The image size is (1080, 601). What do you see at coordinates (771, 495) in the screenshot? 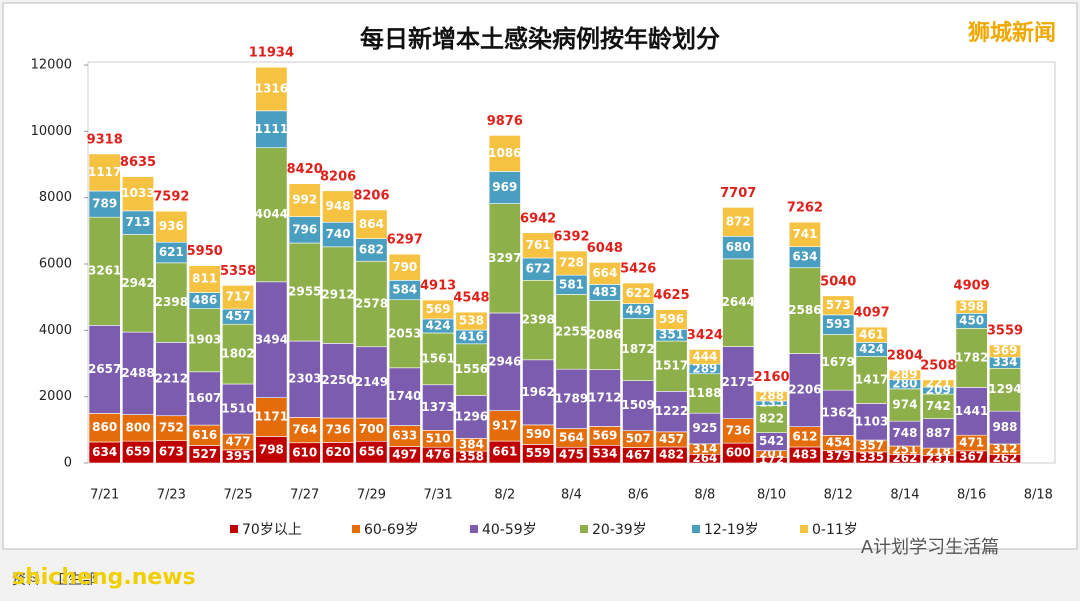
I see `x-tick-label: 8/10` at bounding box center [771, 495].